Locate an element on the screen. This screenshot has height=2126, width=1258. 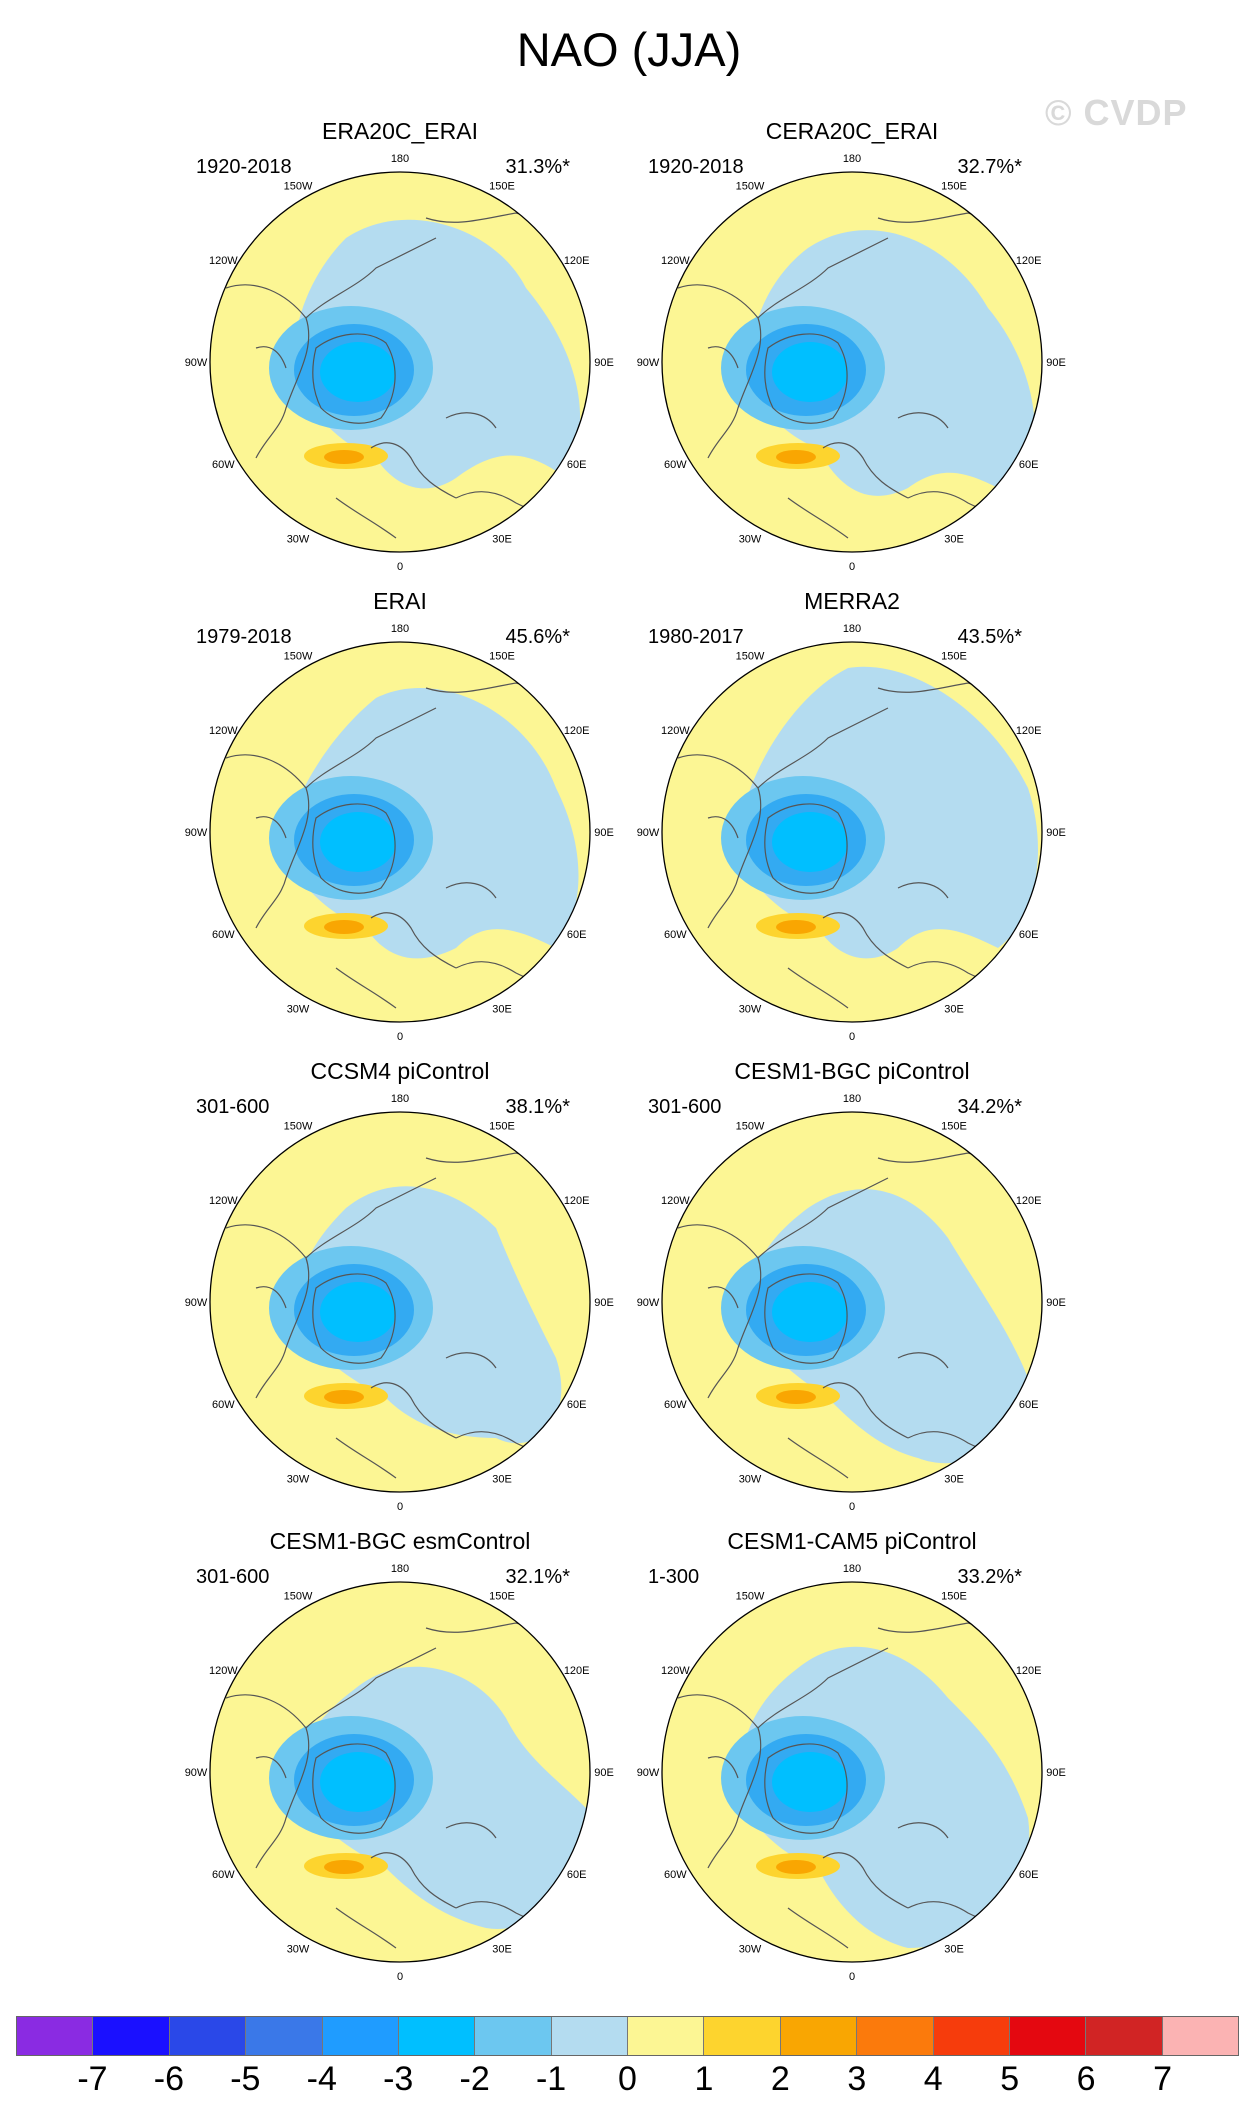
panel-title: CERA20C_ERAI is located at coordinates (852, 131).